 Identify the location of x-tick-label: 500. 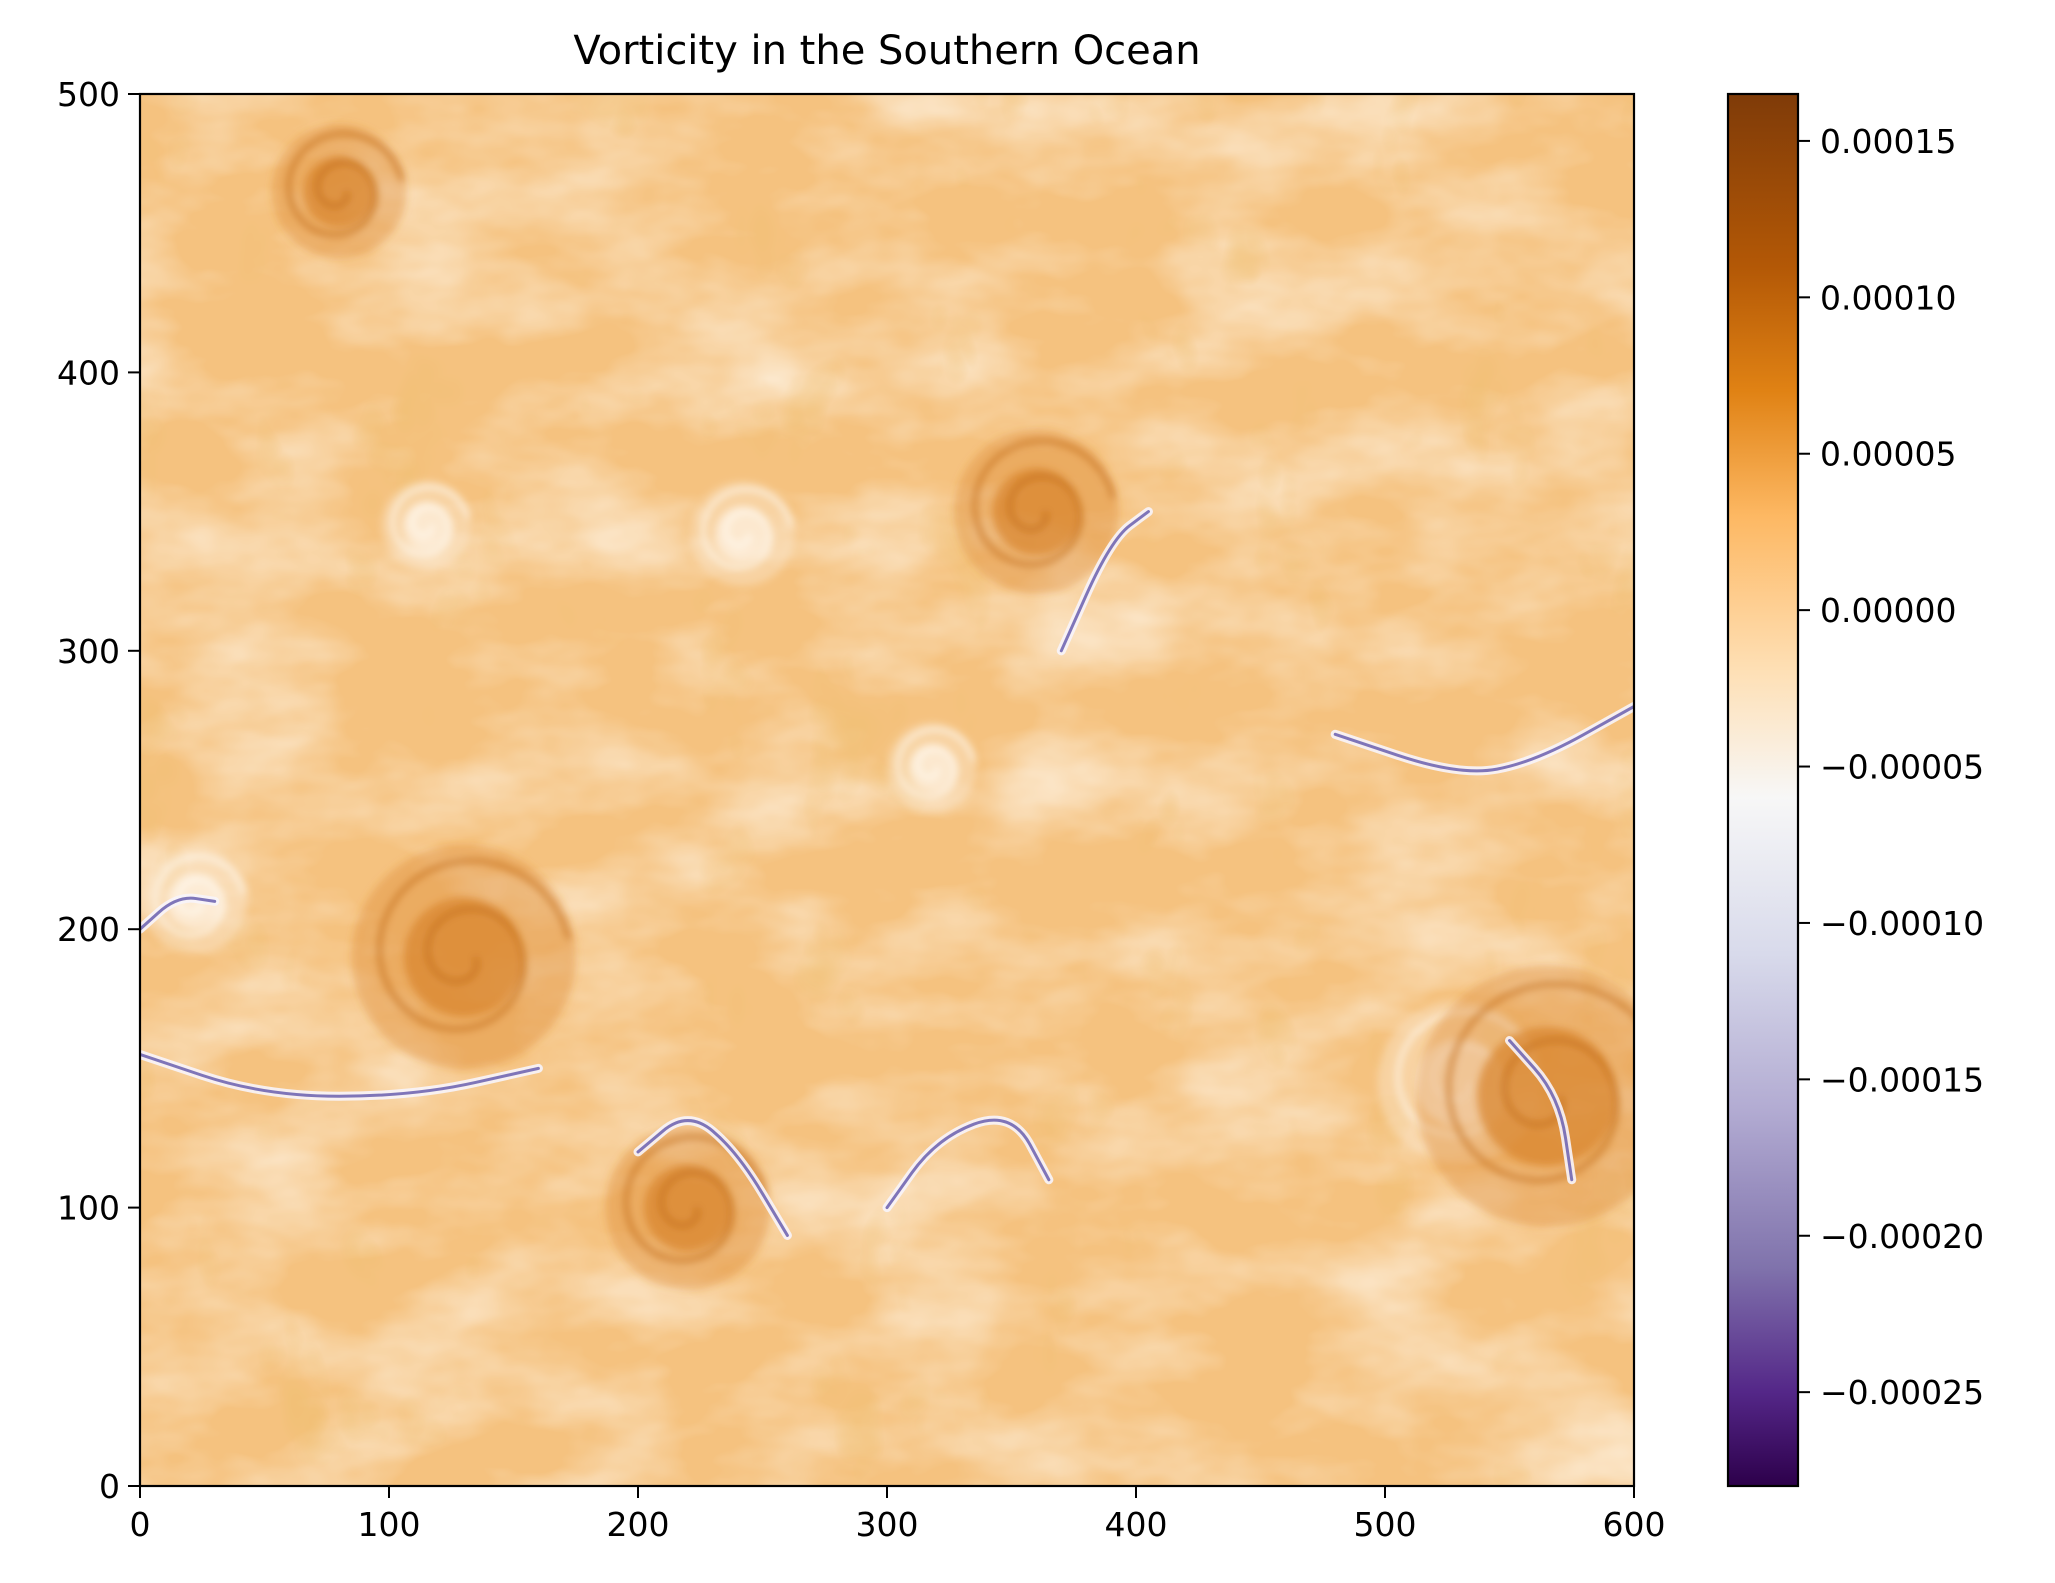
(1385, 1524).